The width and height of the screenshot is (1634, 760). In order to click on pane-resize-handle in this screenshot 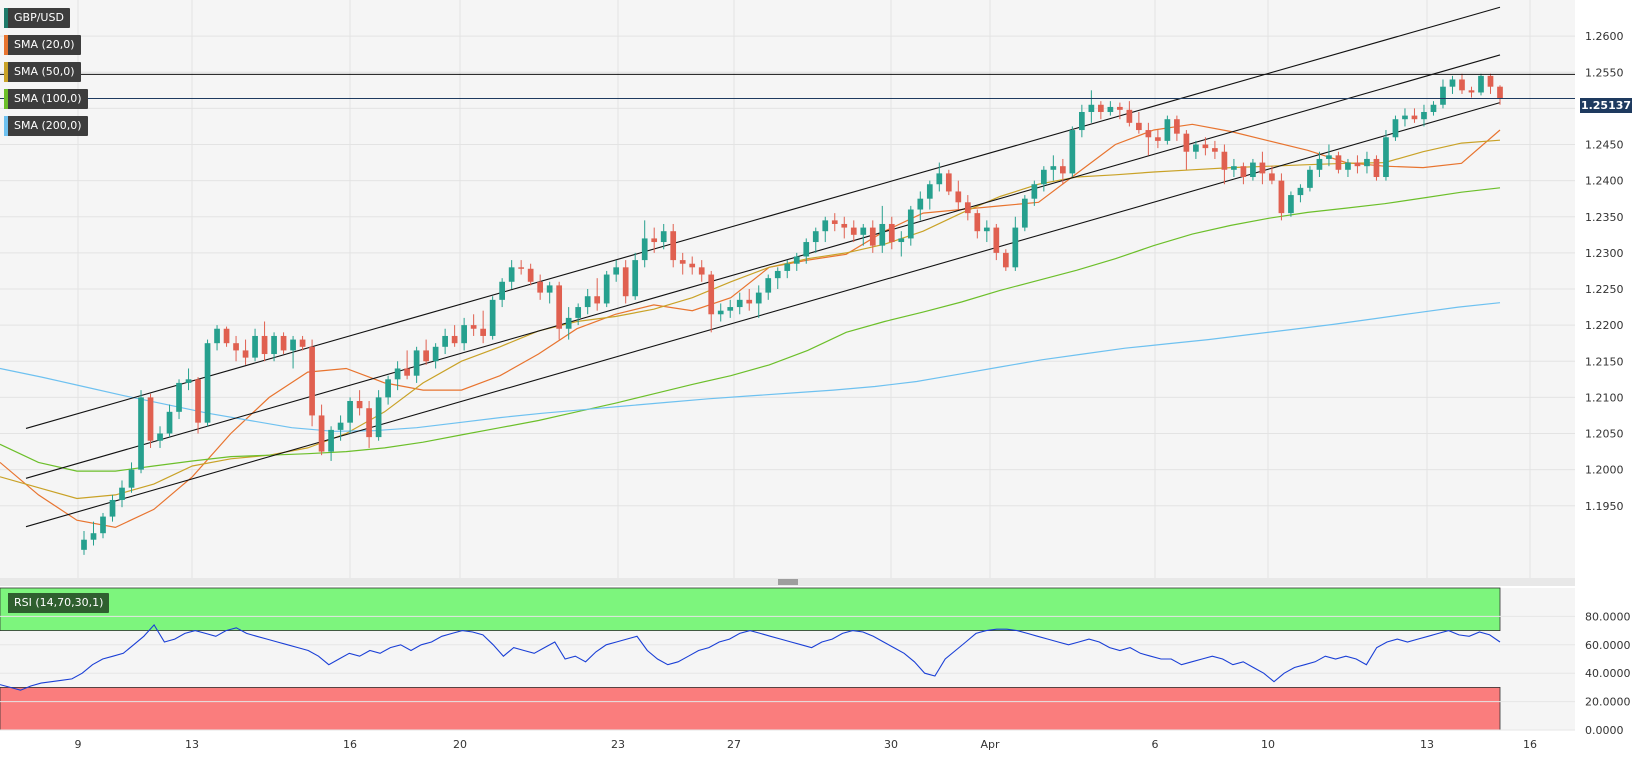, I will do `click(788, 582)`.